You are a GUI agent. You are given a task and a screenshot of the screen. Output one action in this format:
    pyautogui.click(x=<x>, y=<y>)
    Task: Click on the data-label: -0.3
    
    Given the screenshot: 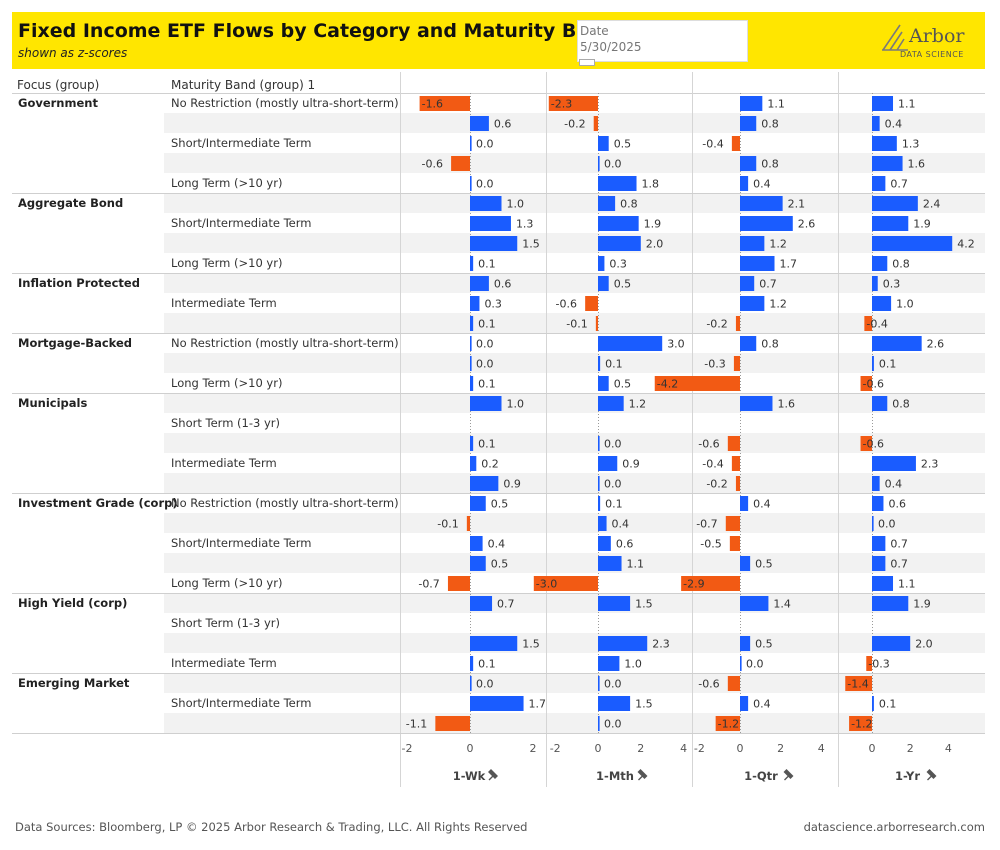 What is the action you would take?
    pyautogui.click(x=714, y=364)
    